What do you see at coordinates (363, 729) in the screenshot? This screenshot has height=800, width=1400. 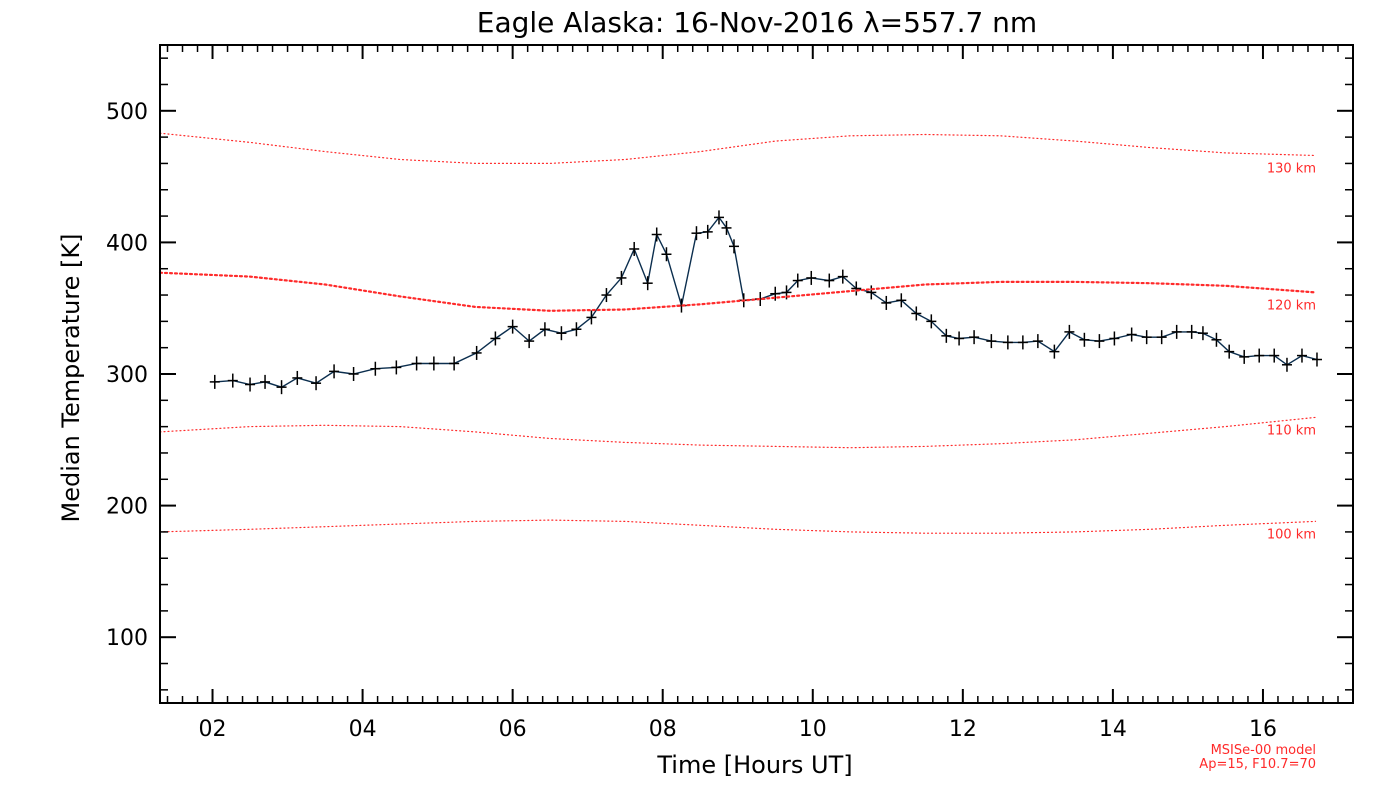 I see `x-tick-label: 04` at bounding box center [363, 729].